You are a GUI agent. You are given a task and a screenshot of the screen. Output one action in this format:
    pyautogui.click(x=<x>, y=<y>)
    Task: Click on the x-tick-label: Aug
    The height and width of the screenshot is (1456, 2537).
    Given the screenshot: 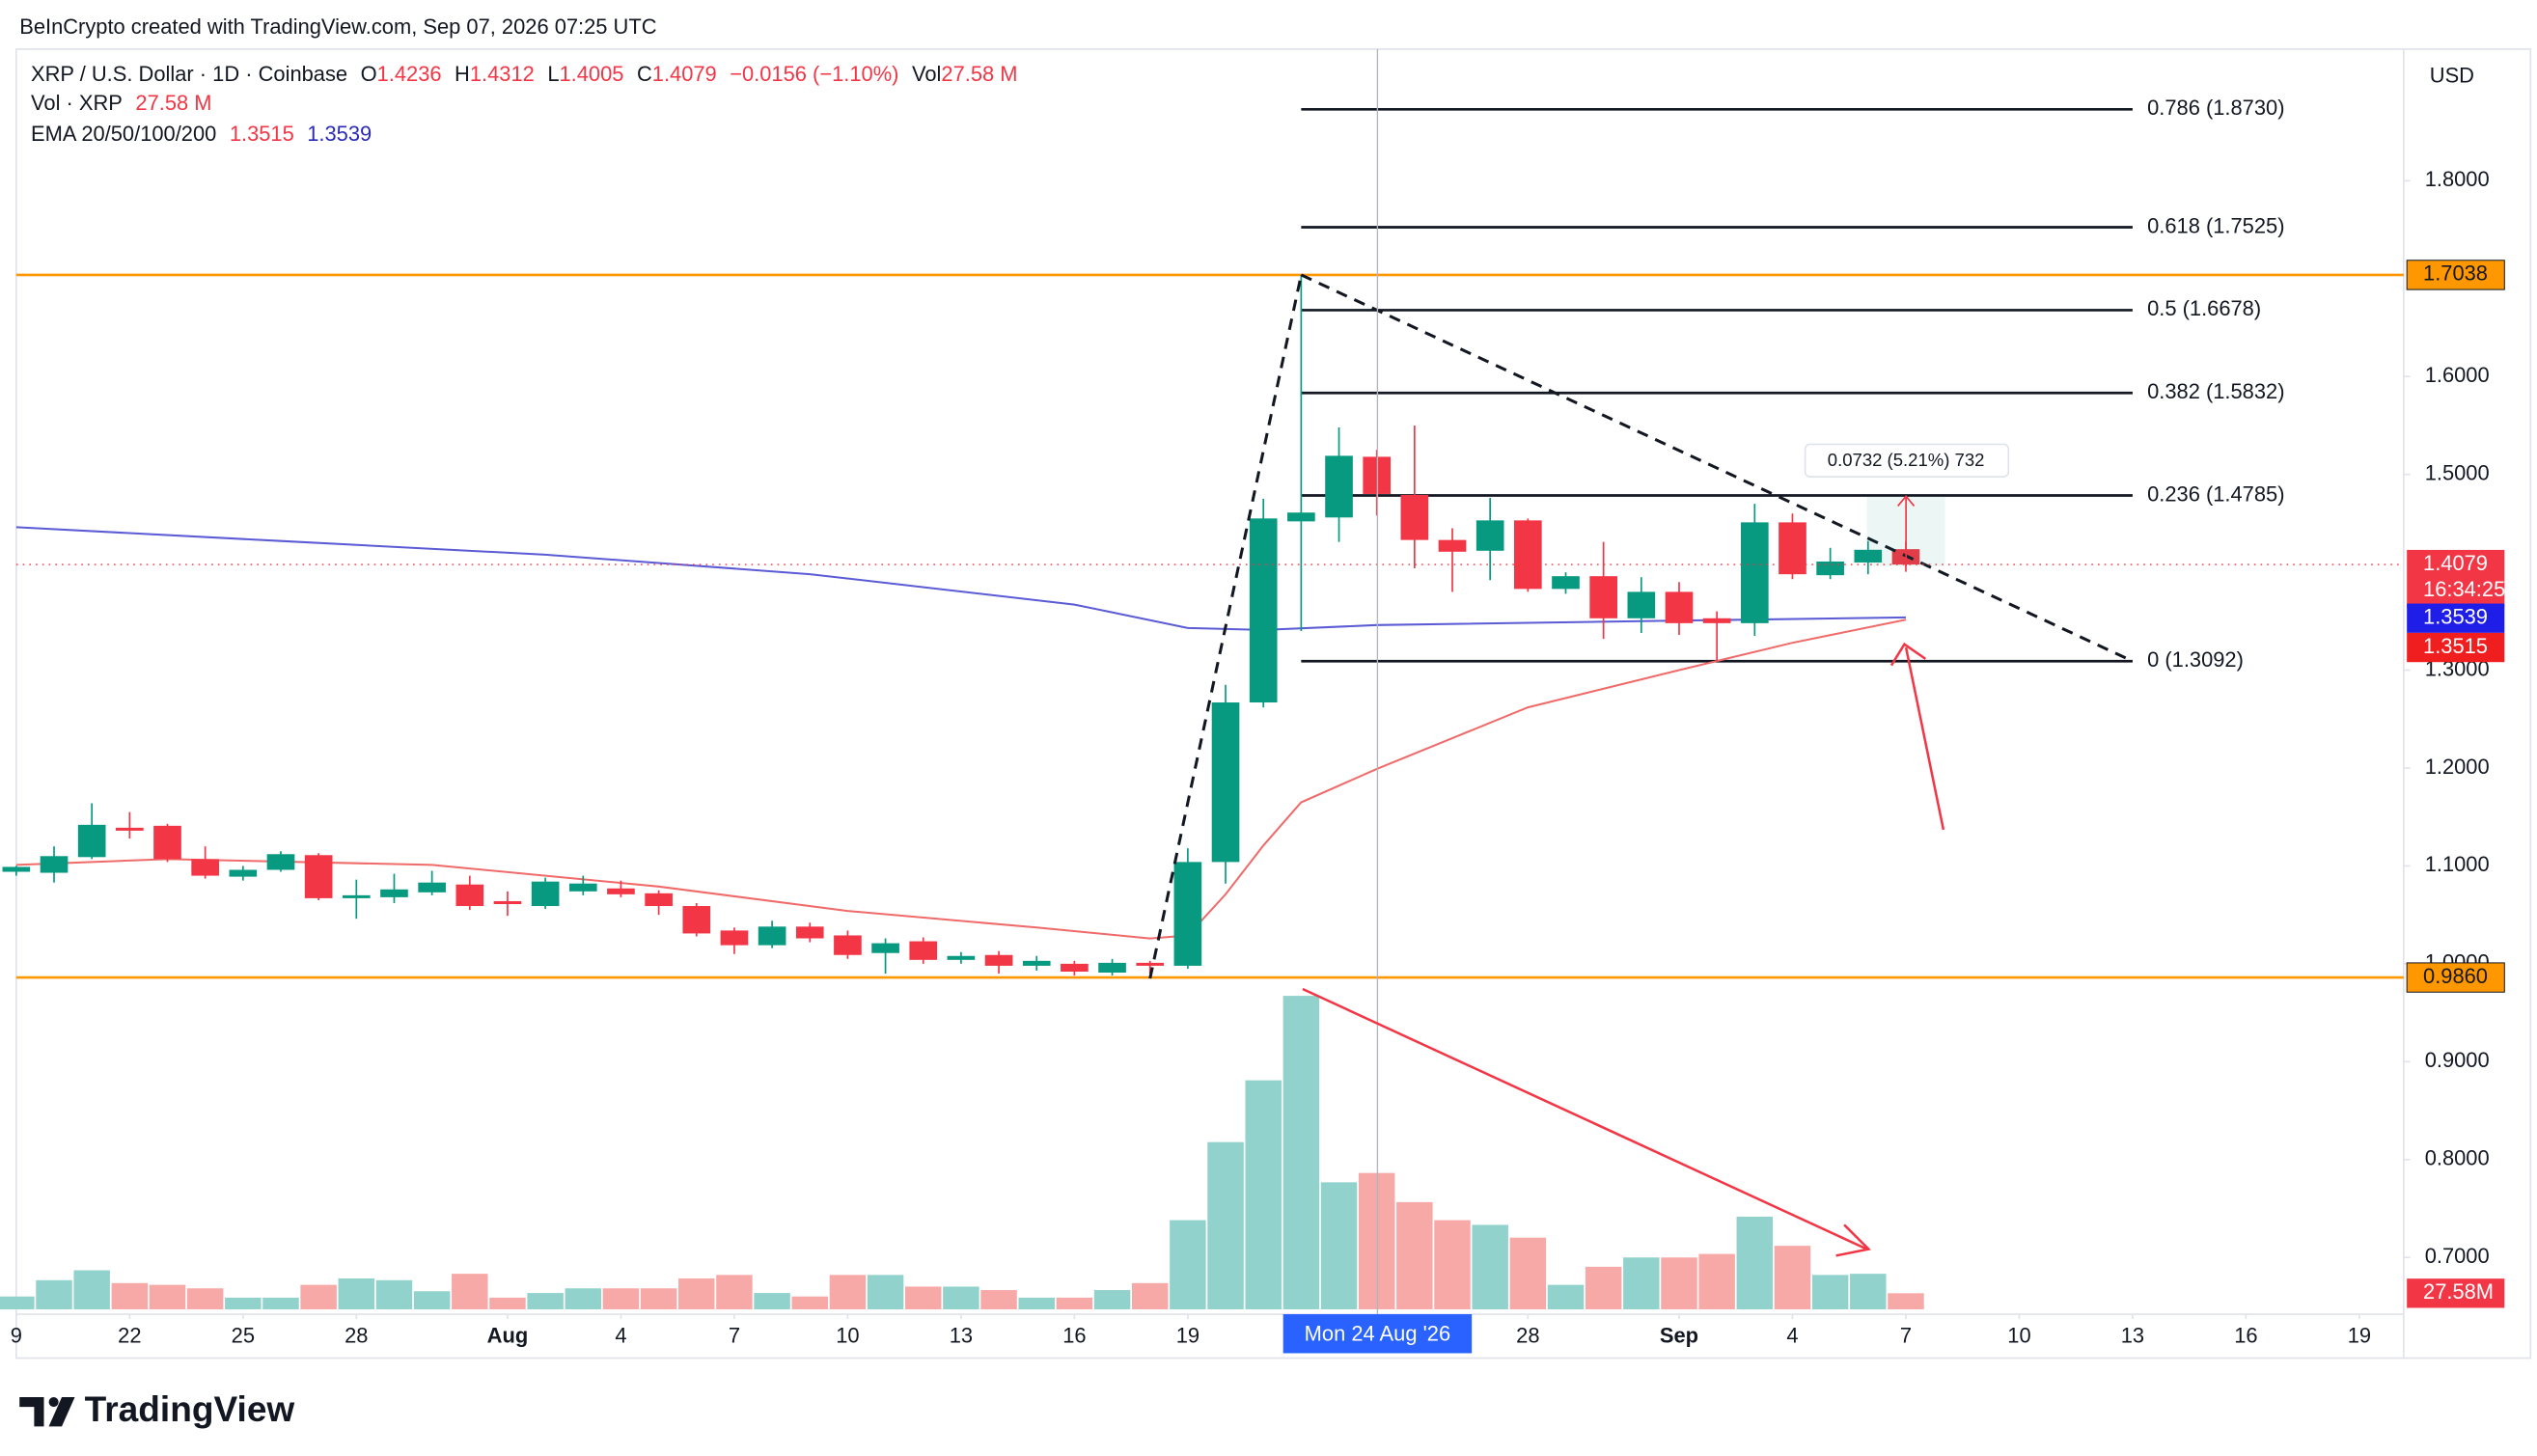 What is the action you would take?
    pyautogui.click(x=508, y=1335)
    